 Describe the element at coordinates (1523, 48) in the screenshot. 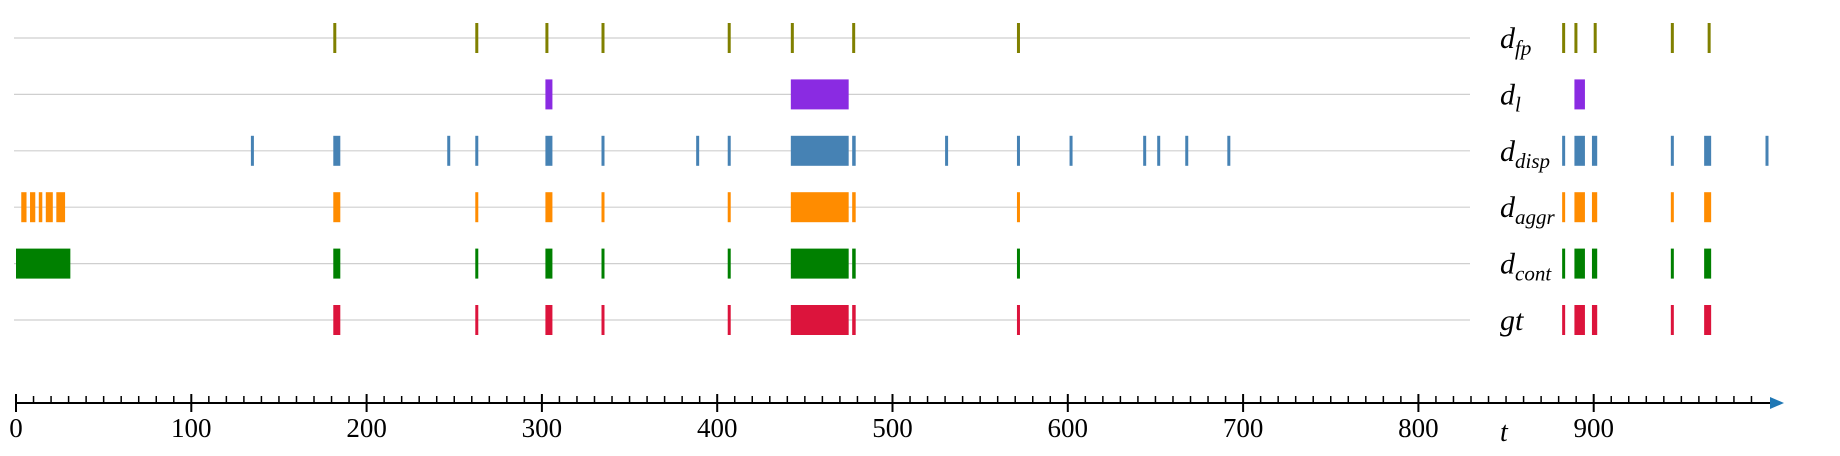

I see `row-label-subscript: fp` at that location.